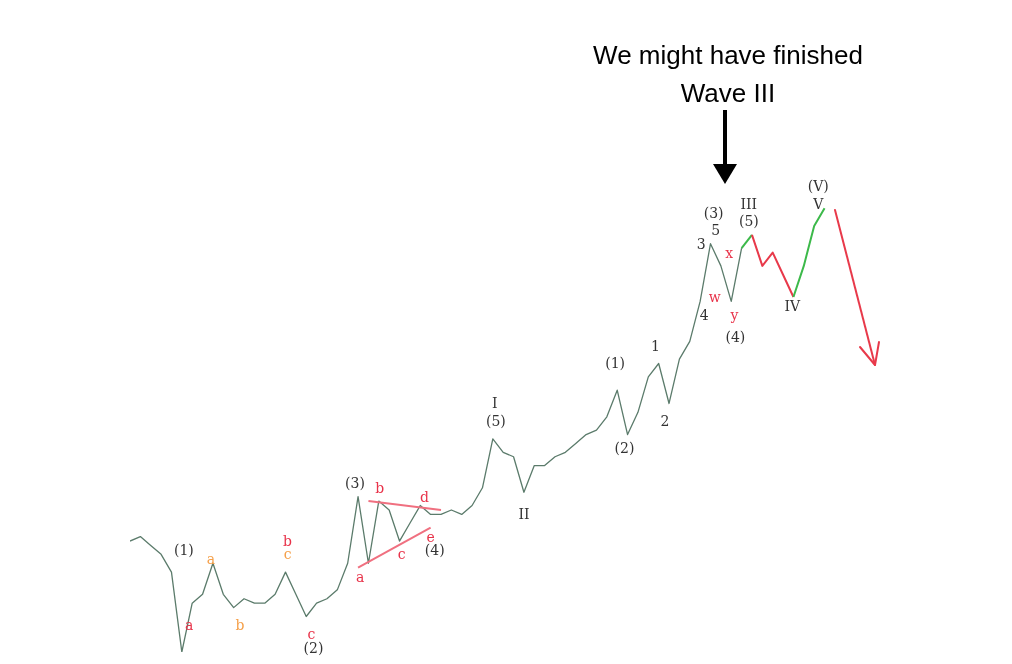 This screenshot has height=664, width=1012. What do you see at coordinates (656, 345) in the screenshot?
I see `annotation: 1` at bounding box center [656, 345].